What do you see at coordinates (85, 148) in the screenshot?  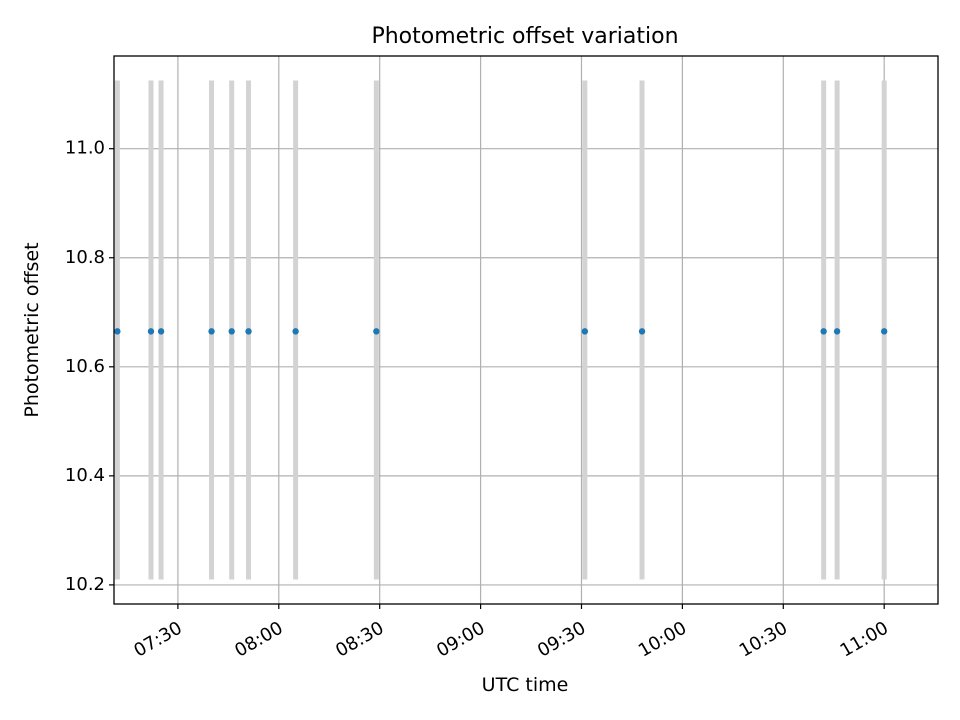 I see `y-tick-label: 11.0` at bounding box center [85, 148].